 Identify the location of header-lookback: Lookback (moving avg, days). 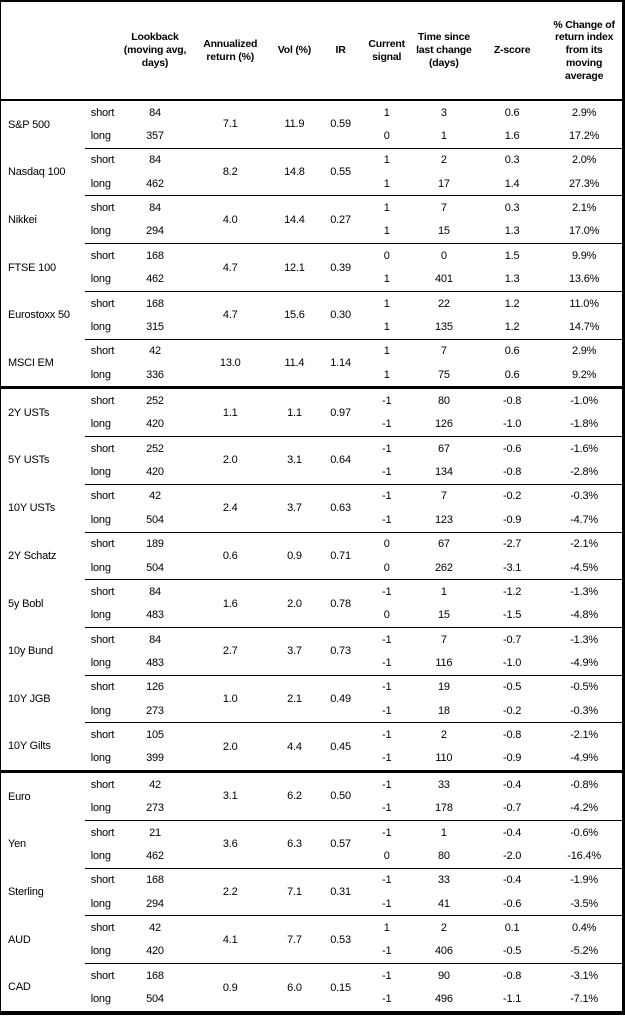
(155, 51).